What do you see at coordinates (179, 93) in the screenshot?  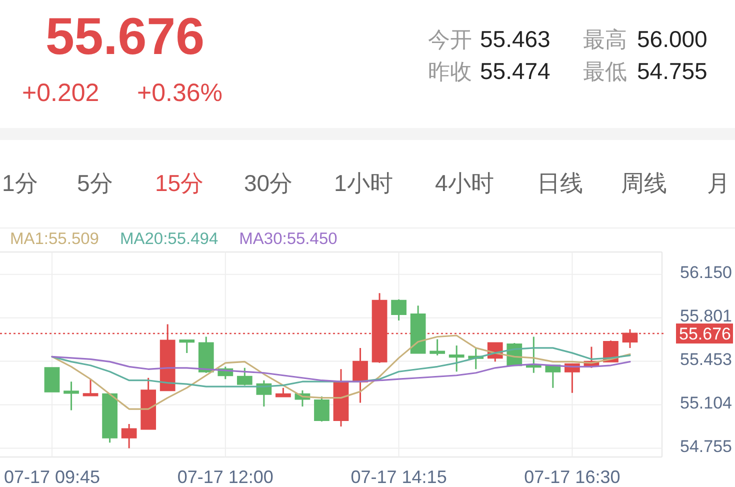 I see `text: +0.36%` at bounding box center [179, 93].